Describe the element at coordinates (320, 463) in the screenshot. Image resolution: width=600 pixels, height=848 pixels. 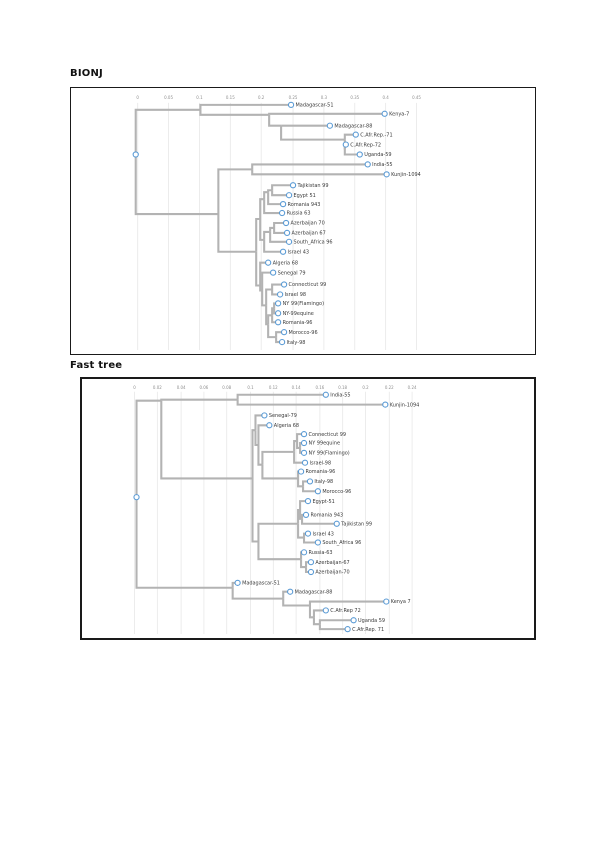
I see `tree-leaf-label: Israel-98` at that location.